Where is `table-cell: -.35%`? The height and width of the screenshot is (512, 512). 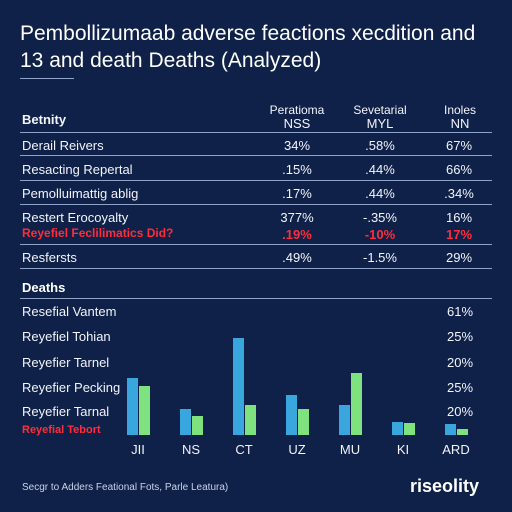
table-cell: -.35% is located at coordinates (380, 217).